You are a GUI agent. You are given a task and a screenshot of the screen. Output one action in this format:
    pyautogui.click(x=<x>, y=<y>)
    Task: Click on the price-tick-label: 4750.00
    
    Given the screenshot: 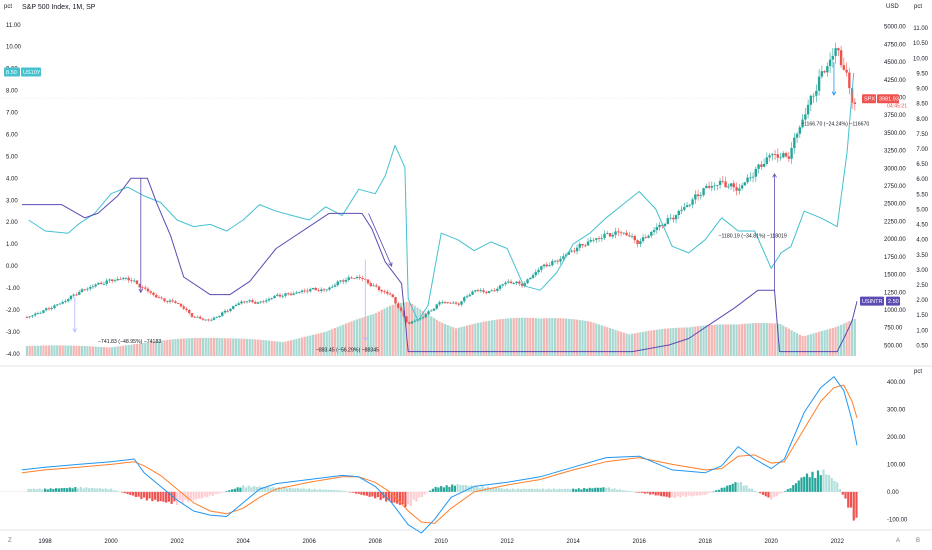 What is the action you would take?
    pyautogui.click(x=895, y=45)
    